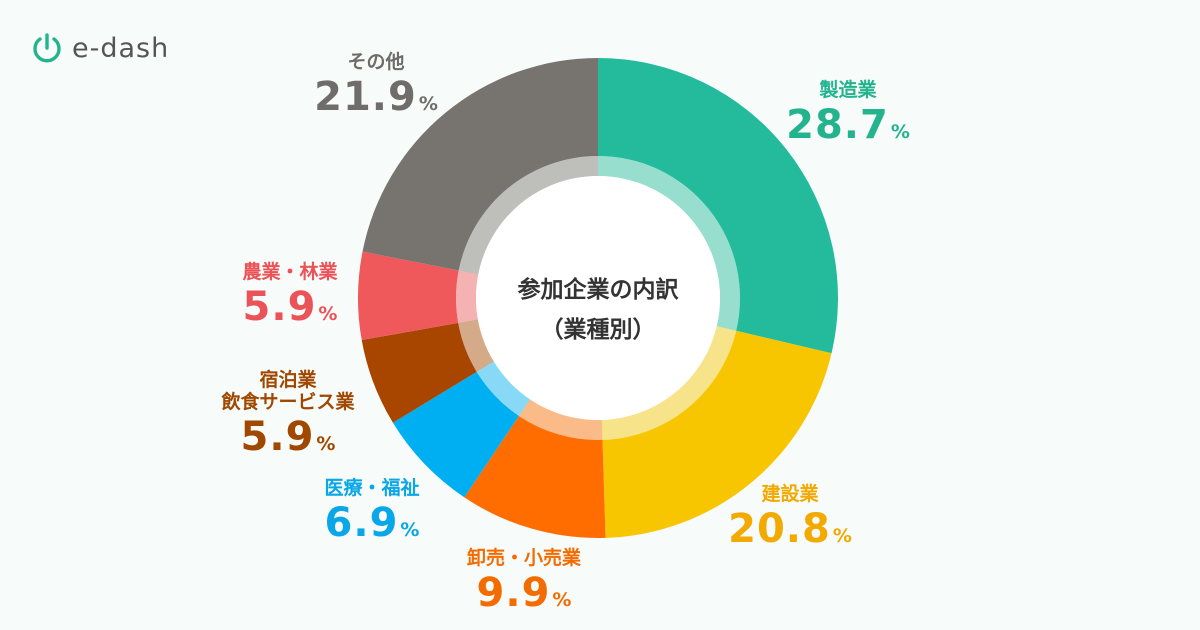 The width and height of the screenshot is (1200, 630). I want to click on slice-label-3: 卸売・小売業 9.9%, so click(524, 581).